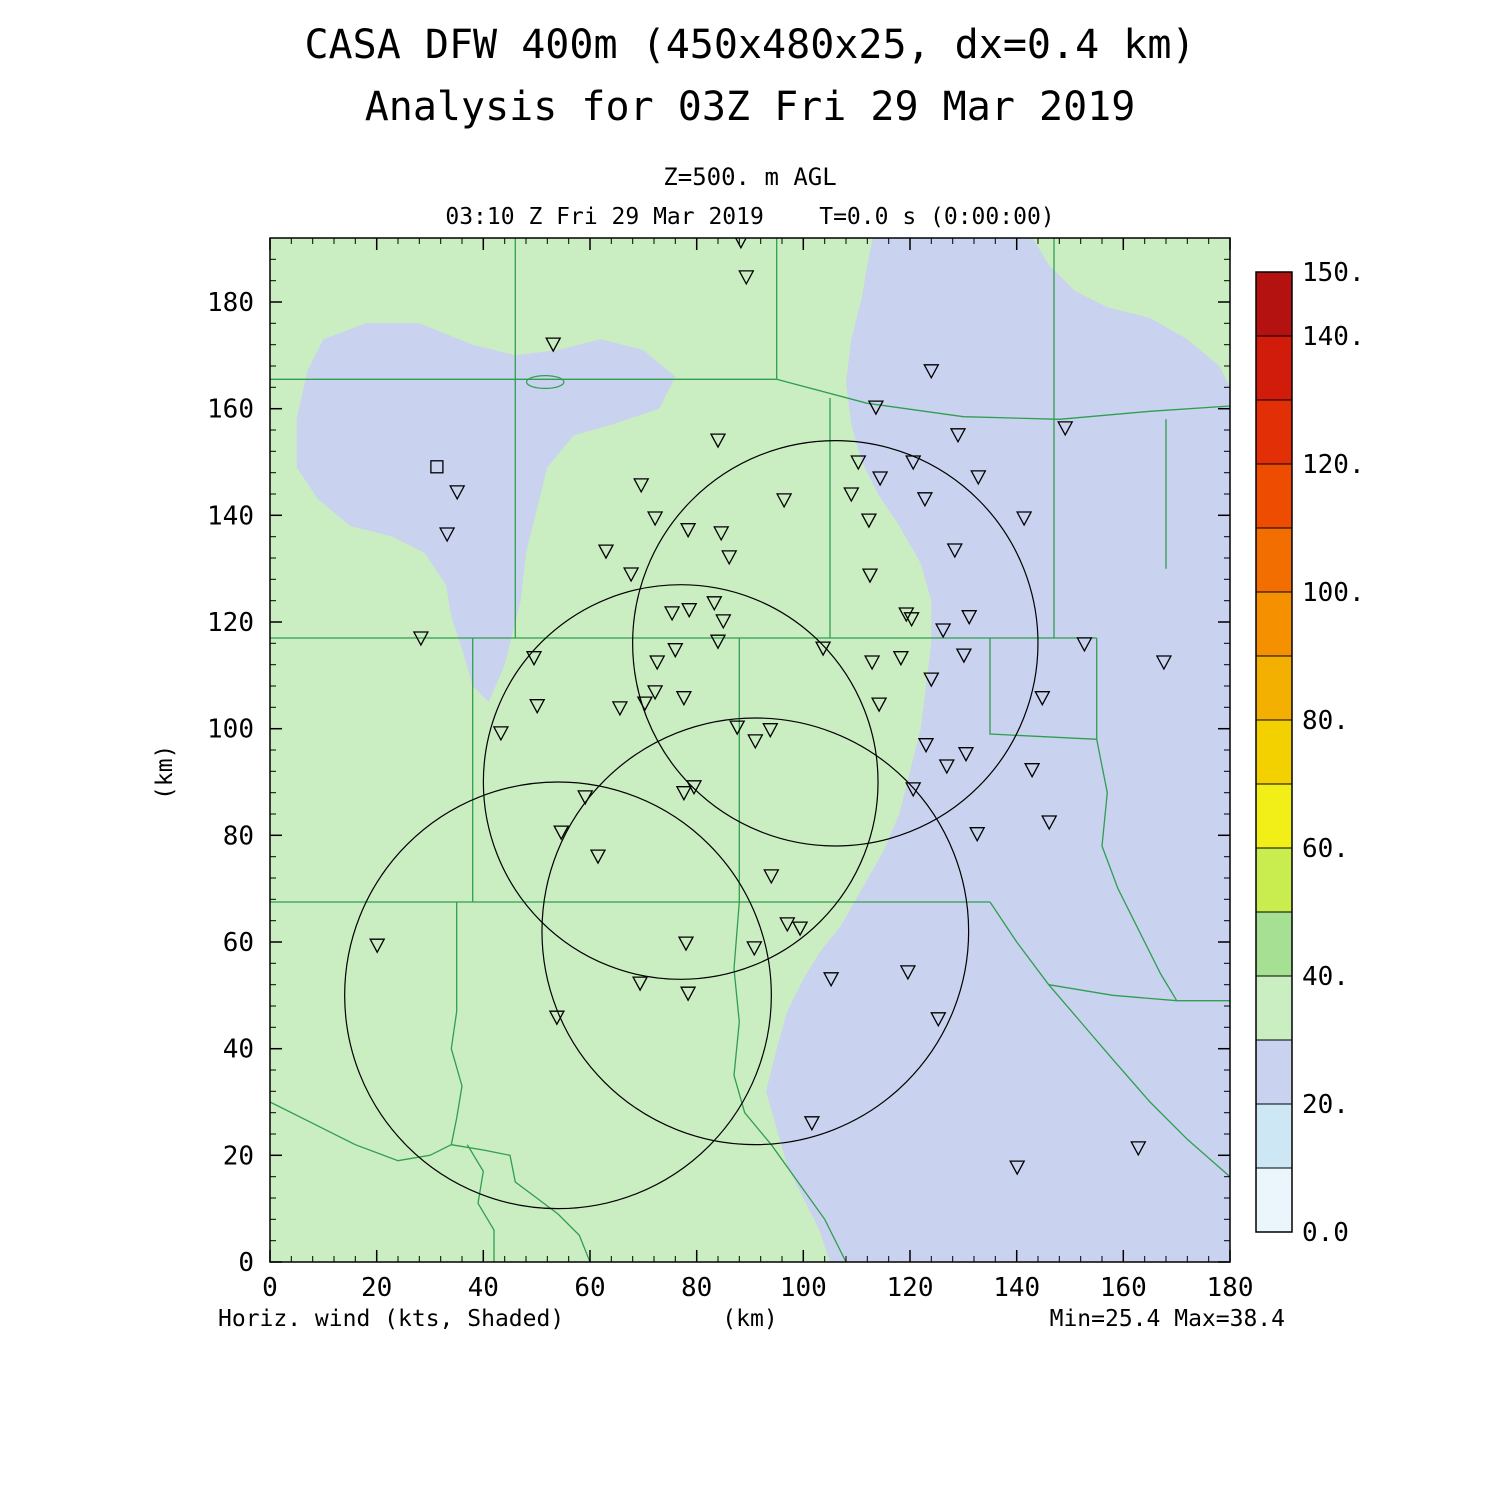 The image size is (1500, 1500). Describe the element at coordinates (437, 467) in the screenshot. I see `square-marker` at that location.